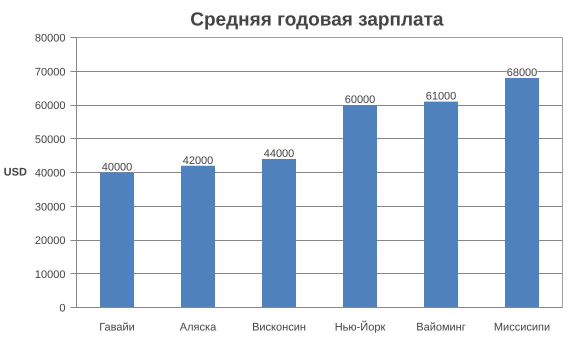 The image size is (582, 341). What do you see at coordinates (50, 174) in the screenshot?
I see `y-tick-label: 40000` at bounding box center [50, 174].